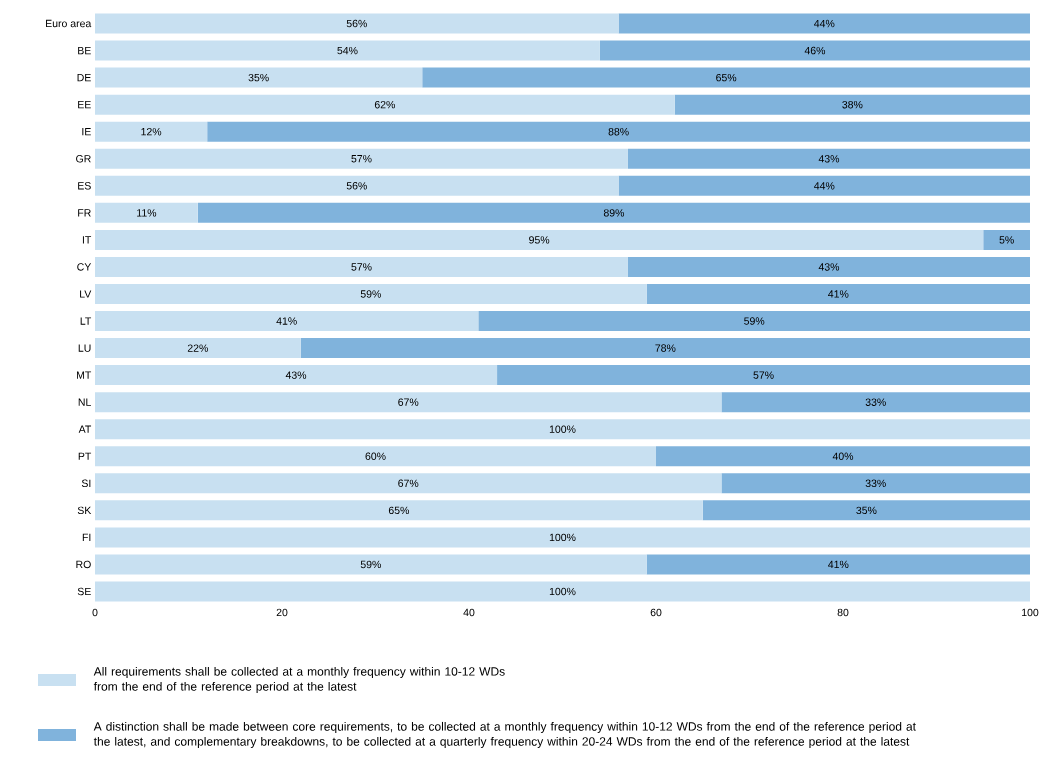 The height and width of the screenshot is (772, 1048). Describe the element at coordinates (1030, 612) in the screenshot. I see `x-tick-label: 100` at that location.